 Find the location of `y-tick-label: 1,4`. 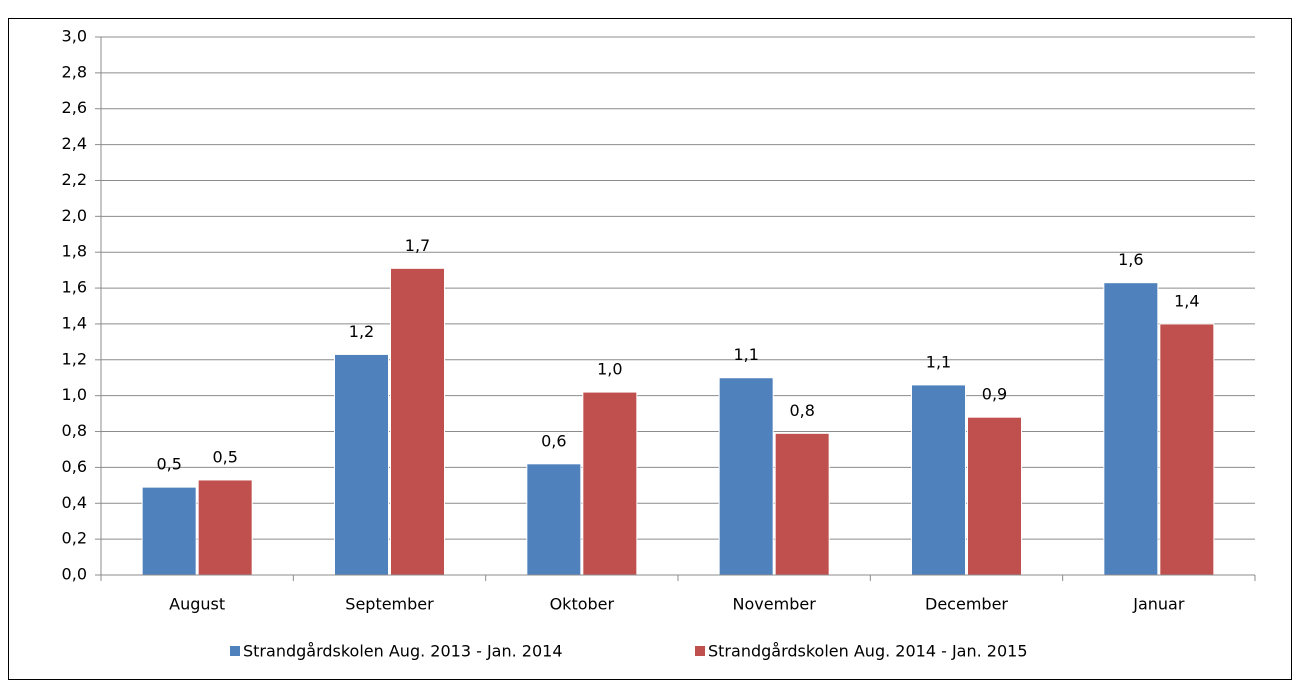

y-tick-label: 1,4 is located at coordinates (74, 322).